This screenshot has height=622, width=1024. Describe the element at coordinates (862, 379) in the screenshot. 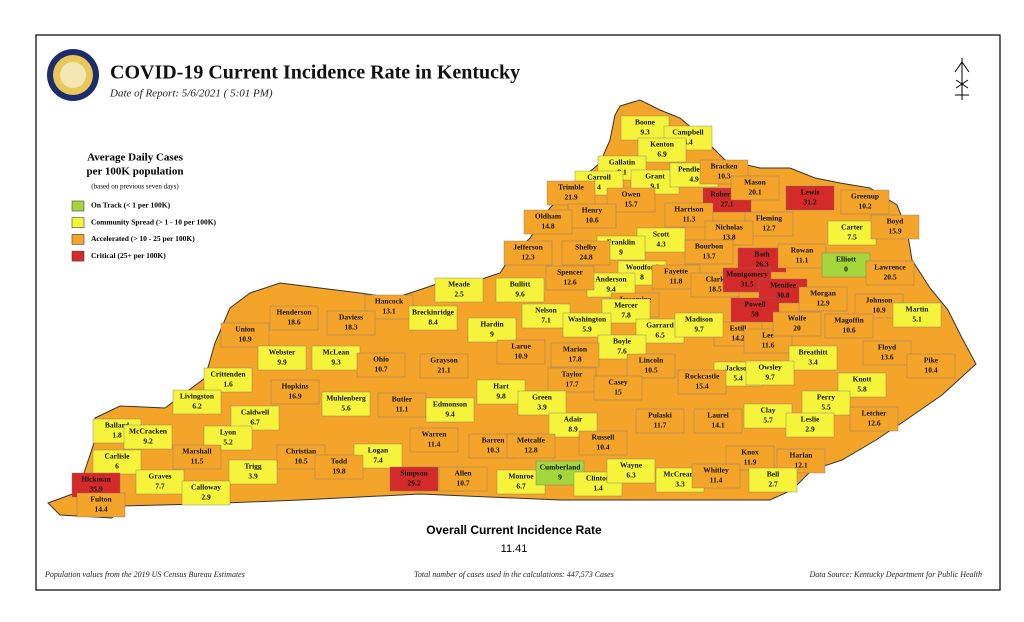

I see `county-name: Knott` at that location.